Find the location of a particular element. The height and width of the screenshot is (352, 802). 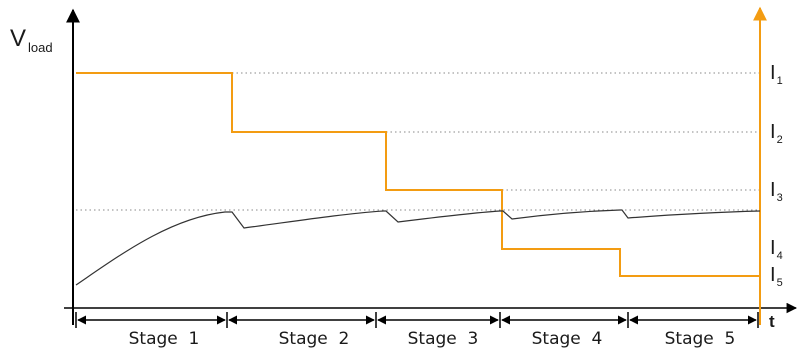

stage-ticks is located at coordinates (417, 320).